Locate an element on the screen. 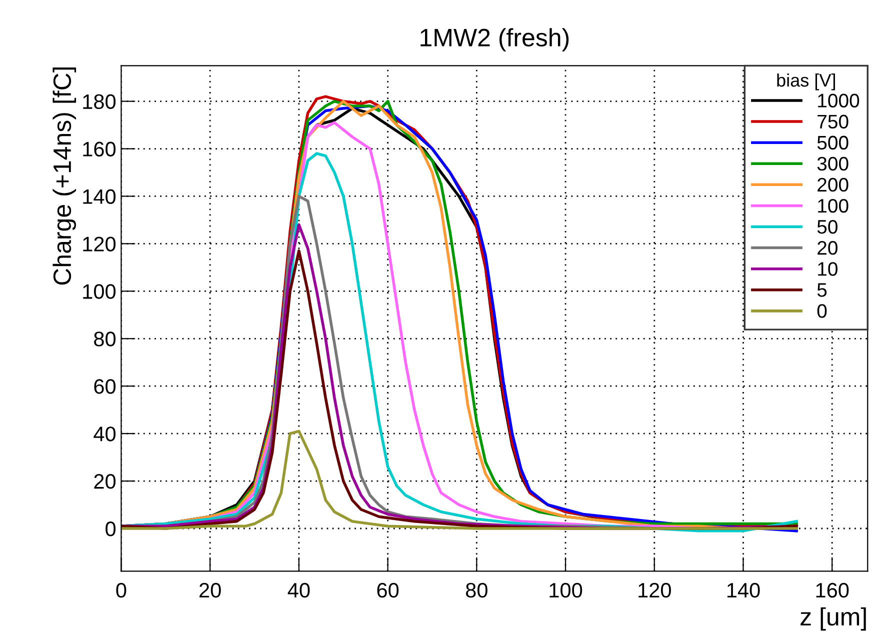 Image resolution: width=872 pixels, height=644 pixels. legend-label: 5 is located at coordinates (822, 290).